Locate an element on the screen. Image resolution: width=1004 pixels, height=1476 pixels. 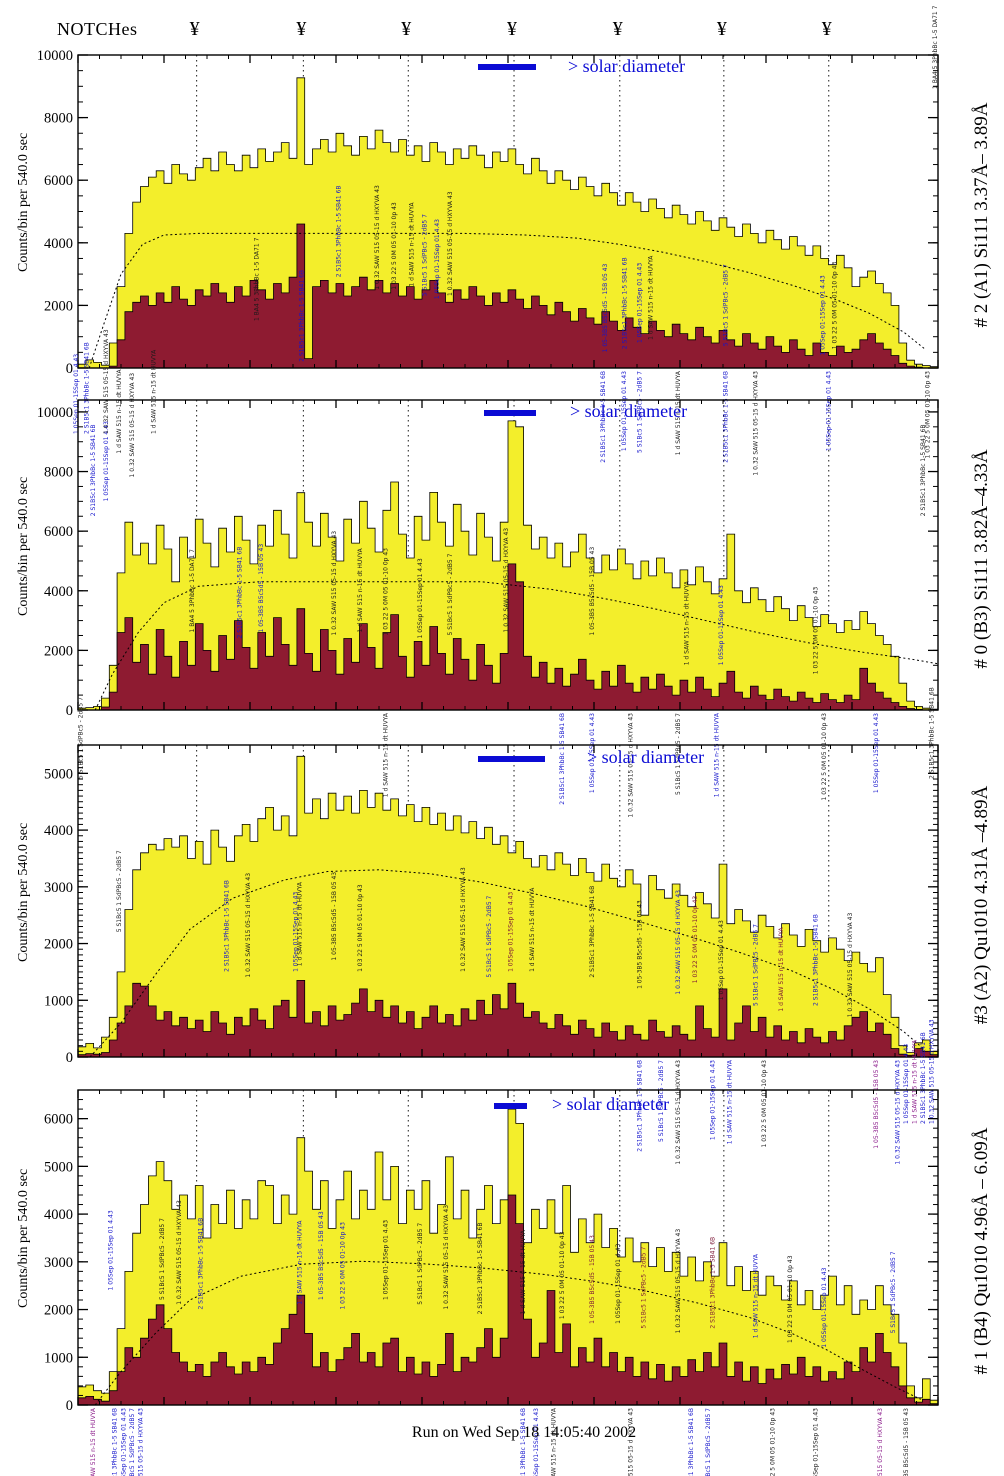
y-axis-label-panel-2: Counts/bin per 540.0 sec is located at coordinates (23, 546).